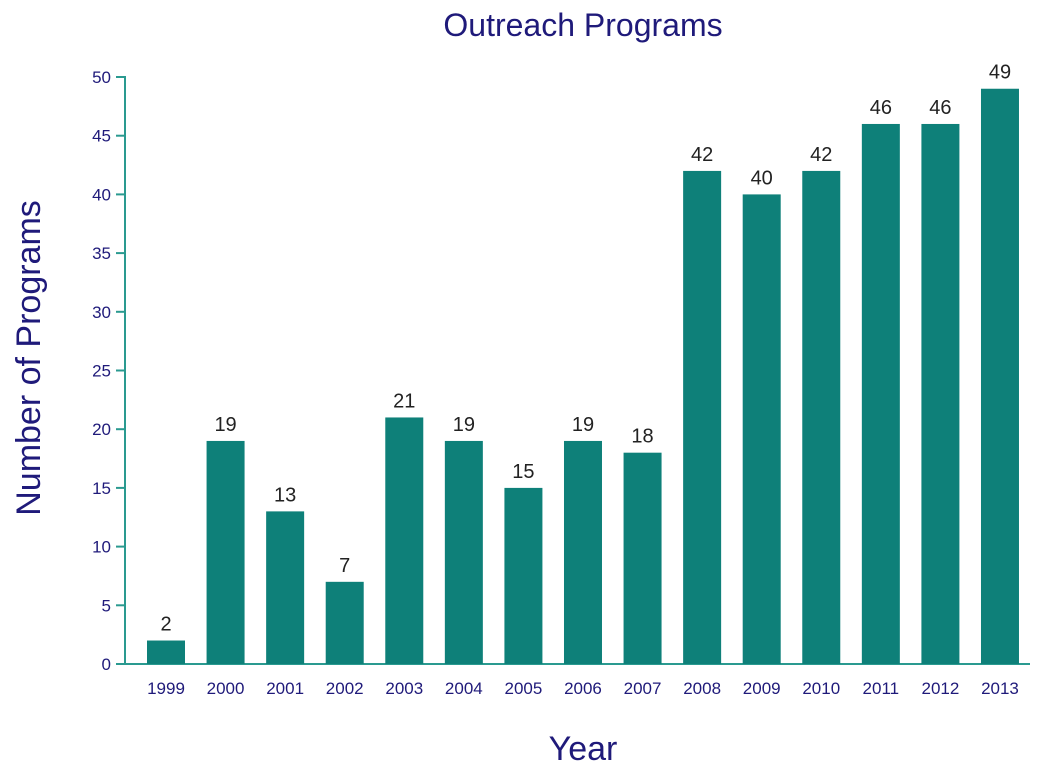 The height and width of the screenshot is (766, 1038). I want to click on y-axis-title: Number of Programs, so click(29, 358).